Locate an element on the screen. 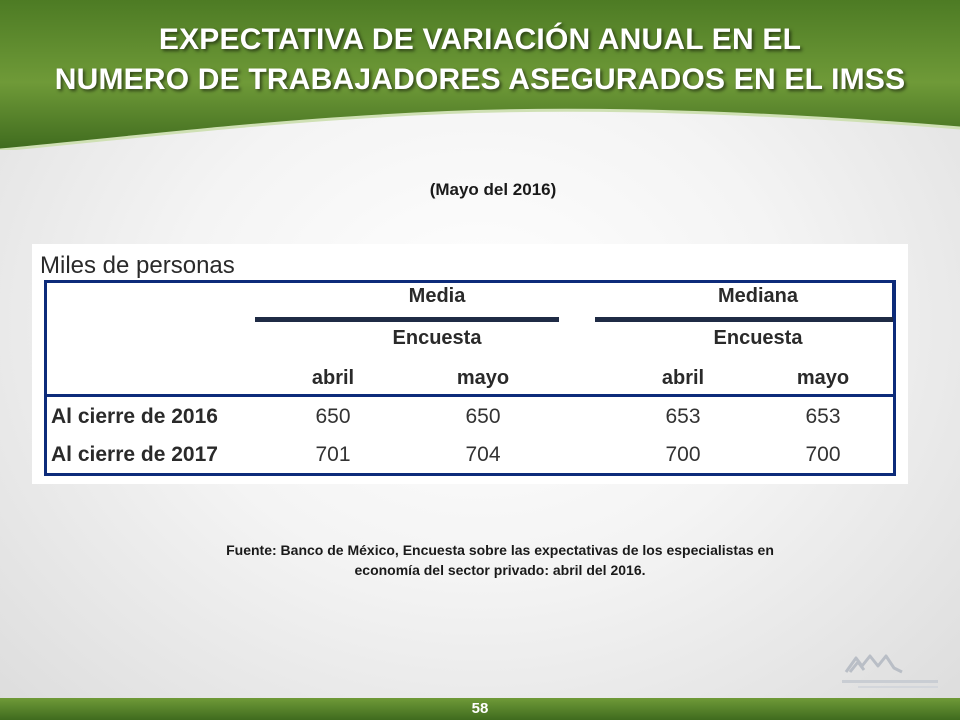 Image resolution: width=960 pixels, height=720 pixels. cell-2017-abril-mediana: 700 is located at coordinates (683, 454).